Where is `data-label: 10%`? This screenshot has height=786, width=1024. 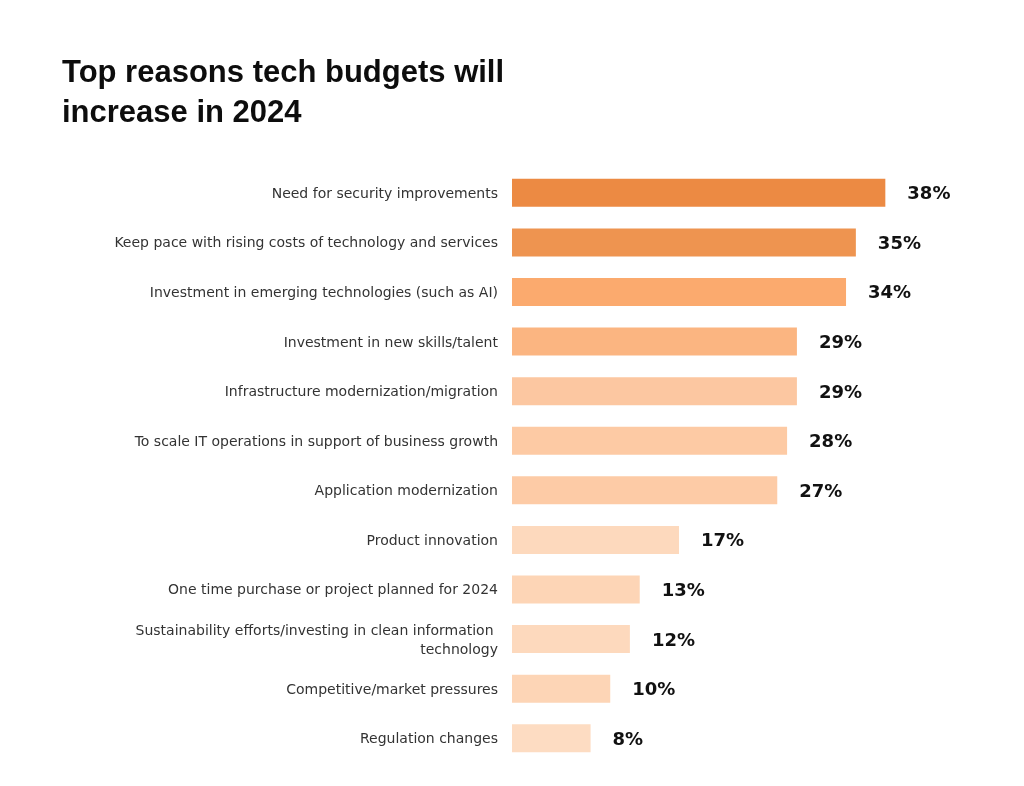
data-label: 10% is located at coordinates (654, 689).